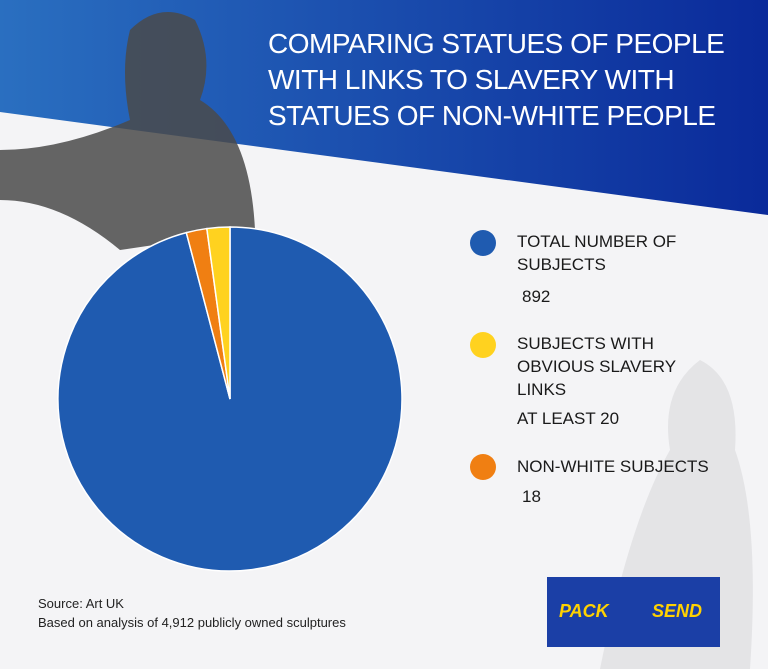  Describe the element at coordinates (596, 366) in the screenshot. I see `legend-label: SUBJECTS WITH OBVIOUS SLAVERY LINKS` at that location.